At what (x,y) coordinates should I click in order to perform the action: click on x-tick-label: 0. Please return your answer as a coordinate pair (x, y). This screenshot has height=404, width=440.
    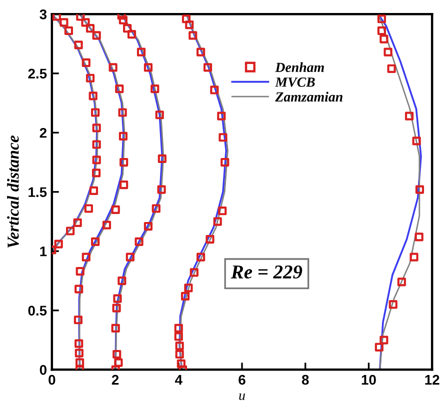
    Looking at the image, I should click on (52, 379).